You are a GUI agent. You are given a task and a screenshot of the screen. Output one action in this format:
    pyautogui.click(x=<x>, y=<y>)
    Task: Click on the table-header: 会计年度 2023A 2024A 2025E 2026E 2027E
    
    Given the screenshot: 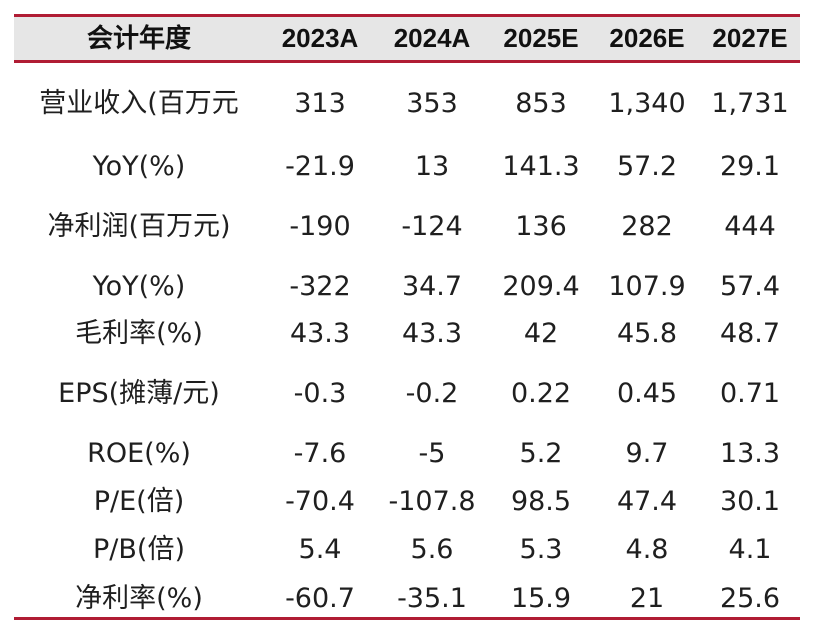 What is the action you would take?
    pyautogui.click(x=407, y=38)
    